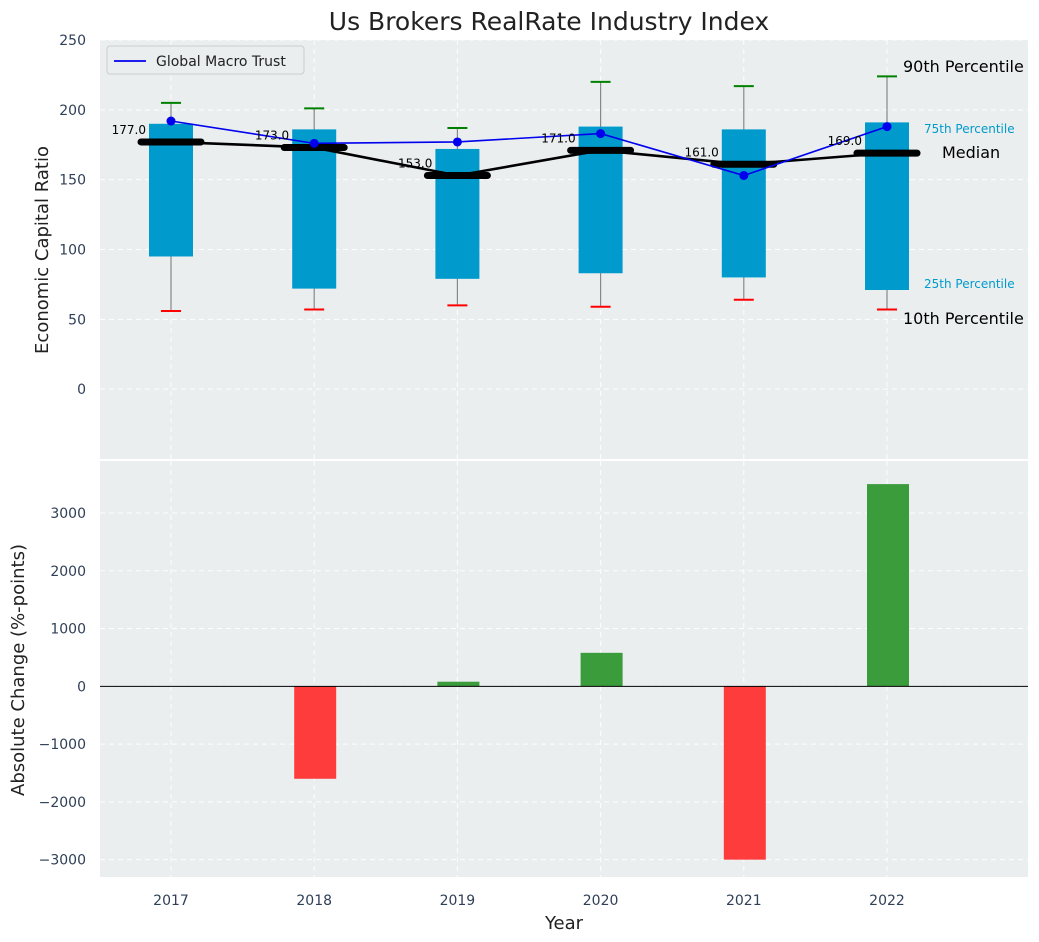  Describe the element at coordinates (62, 803) in the screenshot. I see `bottom-y-tick-label: −2000` at that location.